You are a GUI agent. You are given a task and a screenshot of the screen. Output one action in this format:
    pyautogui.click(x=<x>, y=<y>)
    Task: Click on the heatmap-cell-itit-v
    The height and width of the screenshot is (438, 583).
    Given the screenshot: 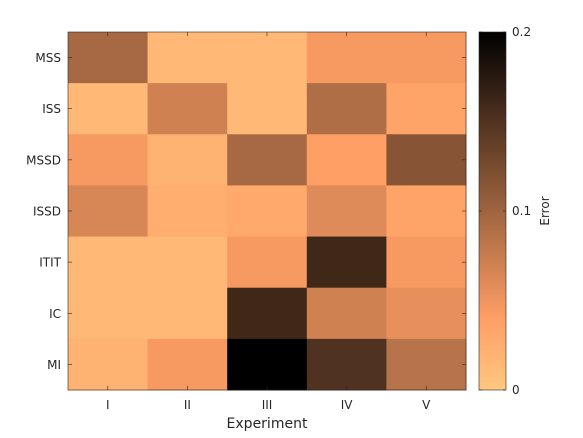 What is the action you would take?
    pyautogui.click(x=426, y=262)
    